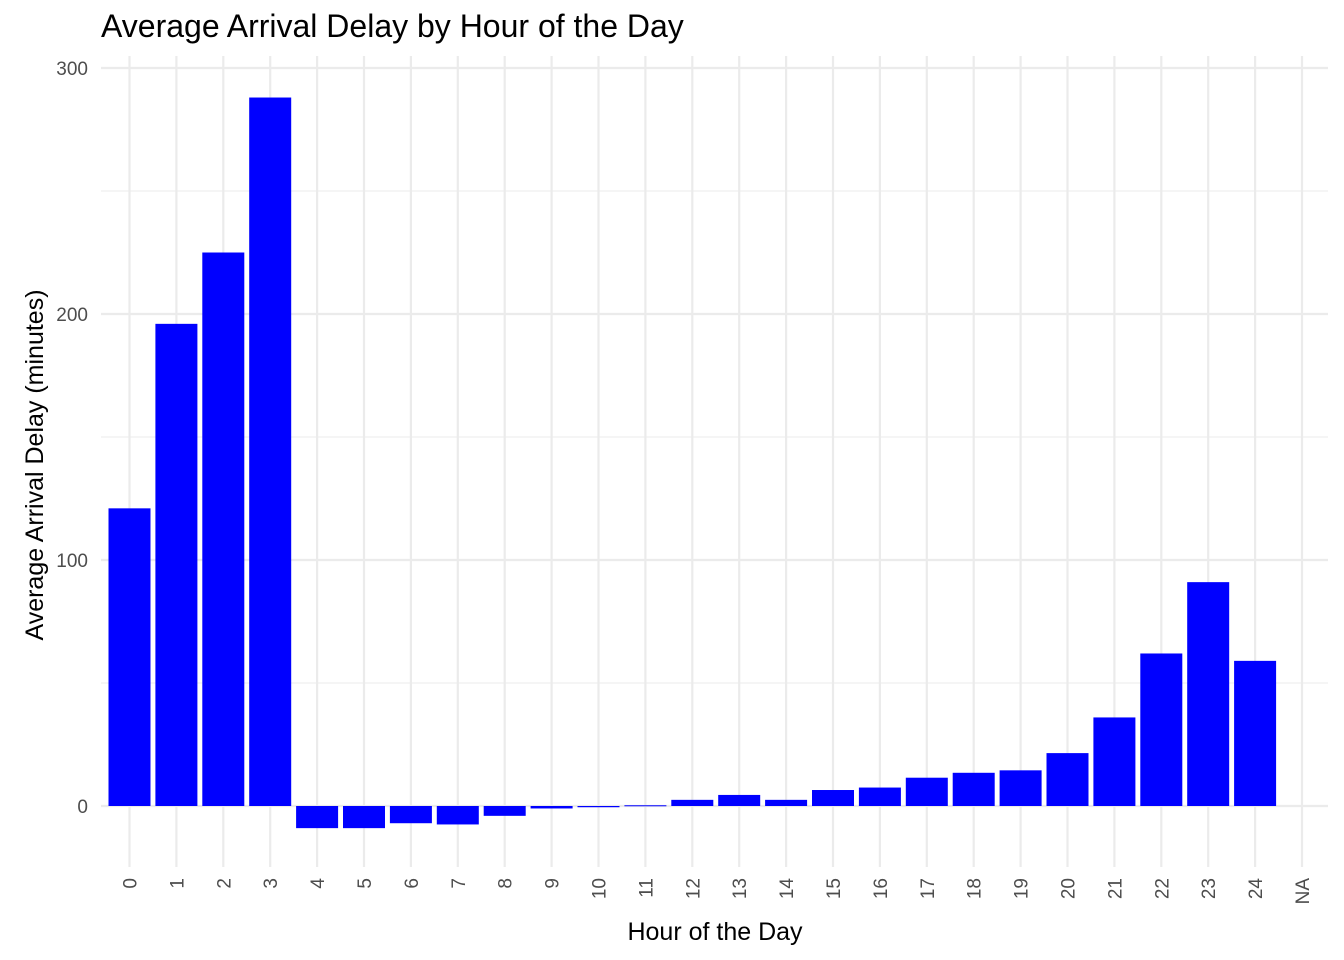  Describe the element at coordinates (82, 807) in the screenshot. I see `y-tick-label: 0` at that location.